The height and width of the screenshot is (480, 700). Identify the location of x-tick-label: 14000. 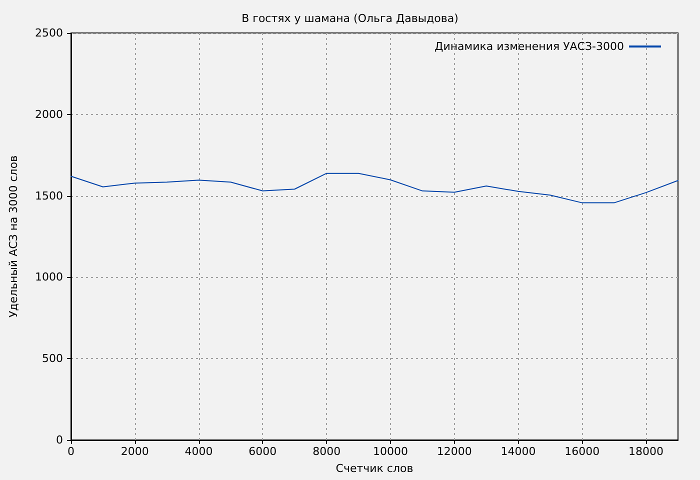
(518, 451).